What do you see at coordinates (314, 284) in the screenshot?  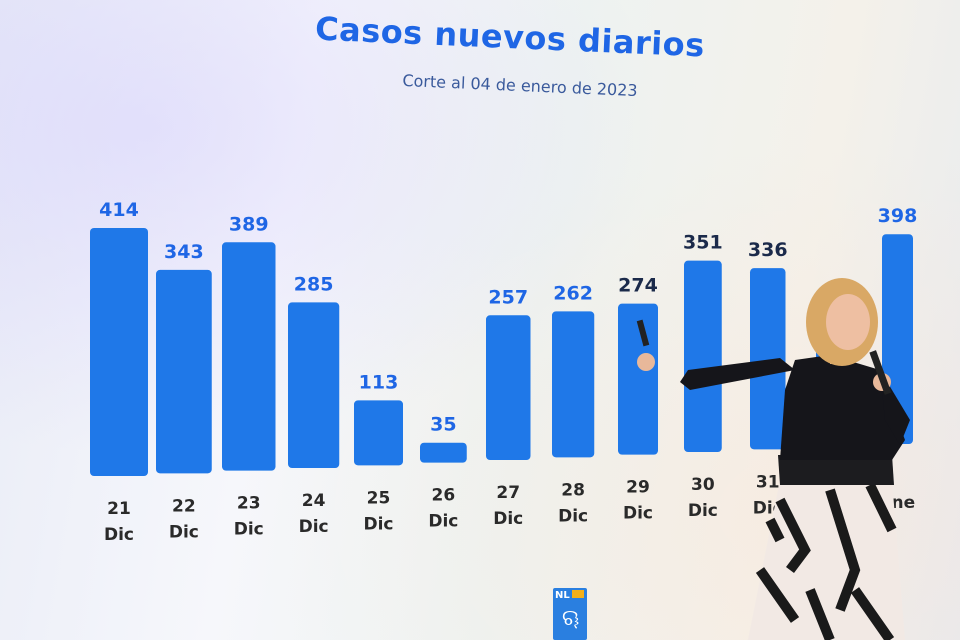 I see `value-label-3: 285` at bounding box center [314, 284].